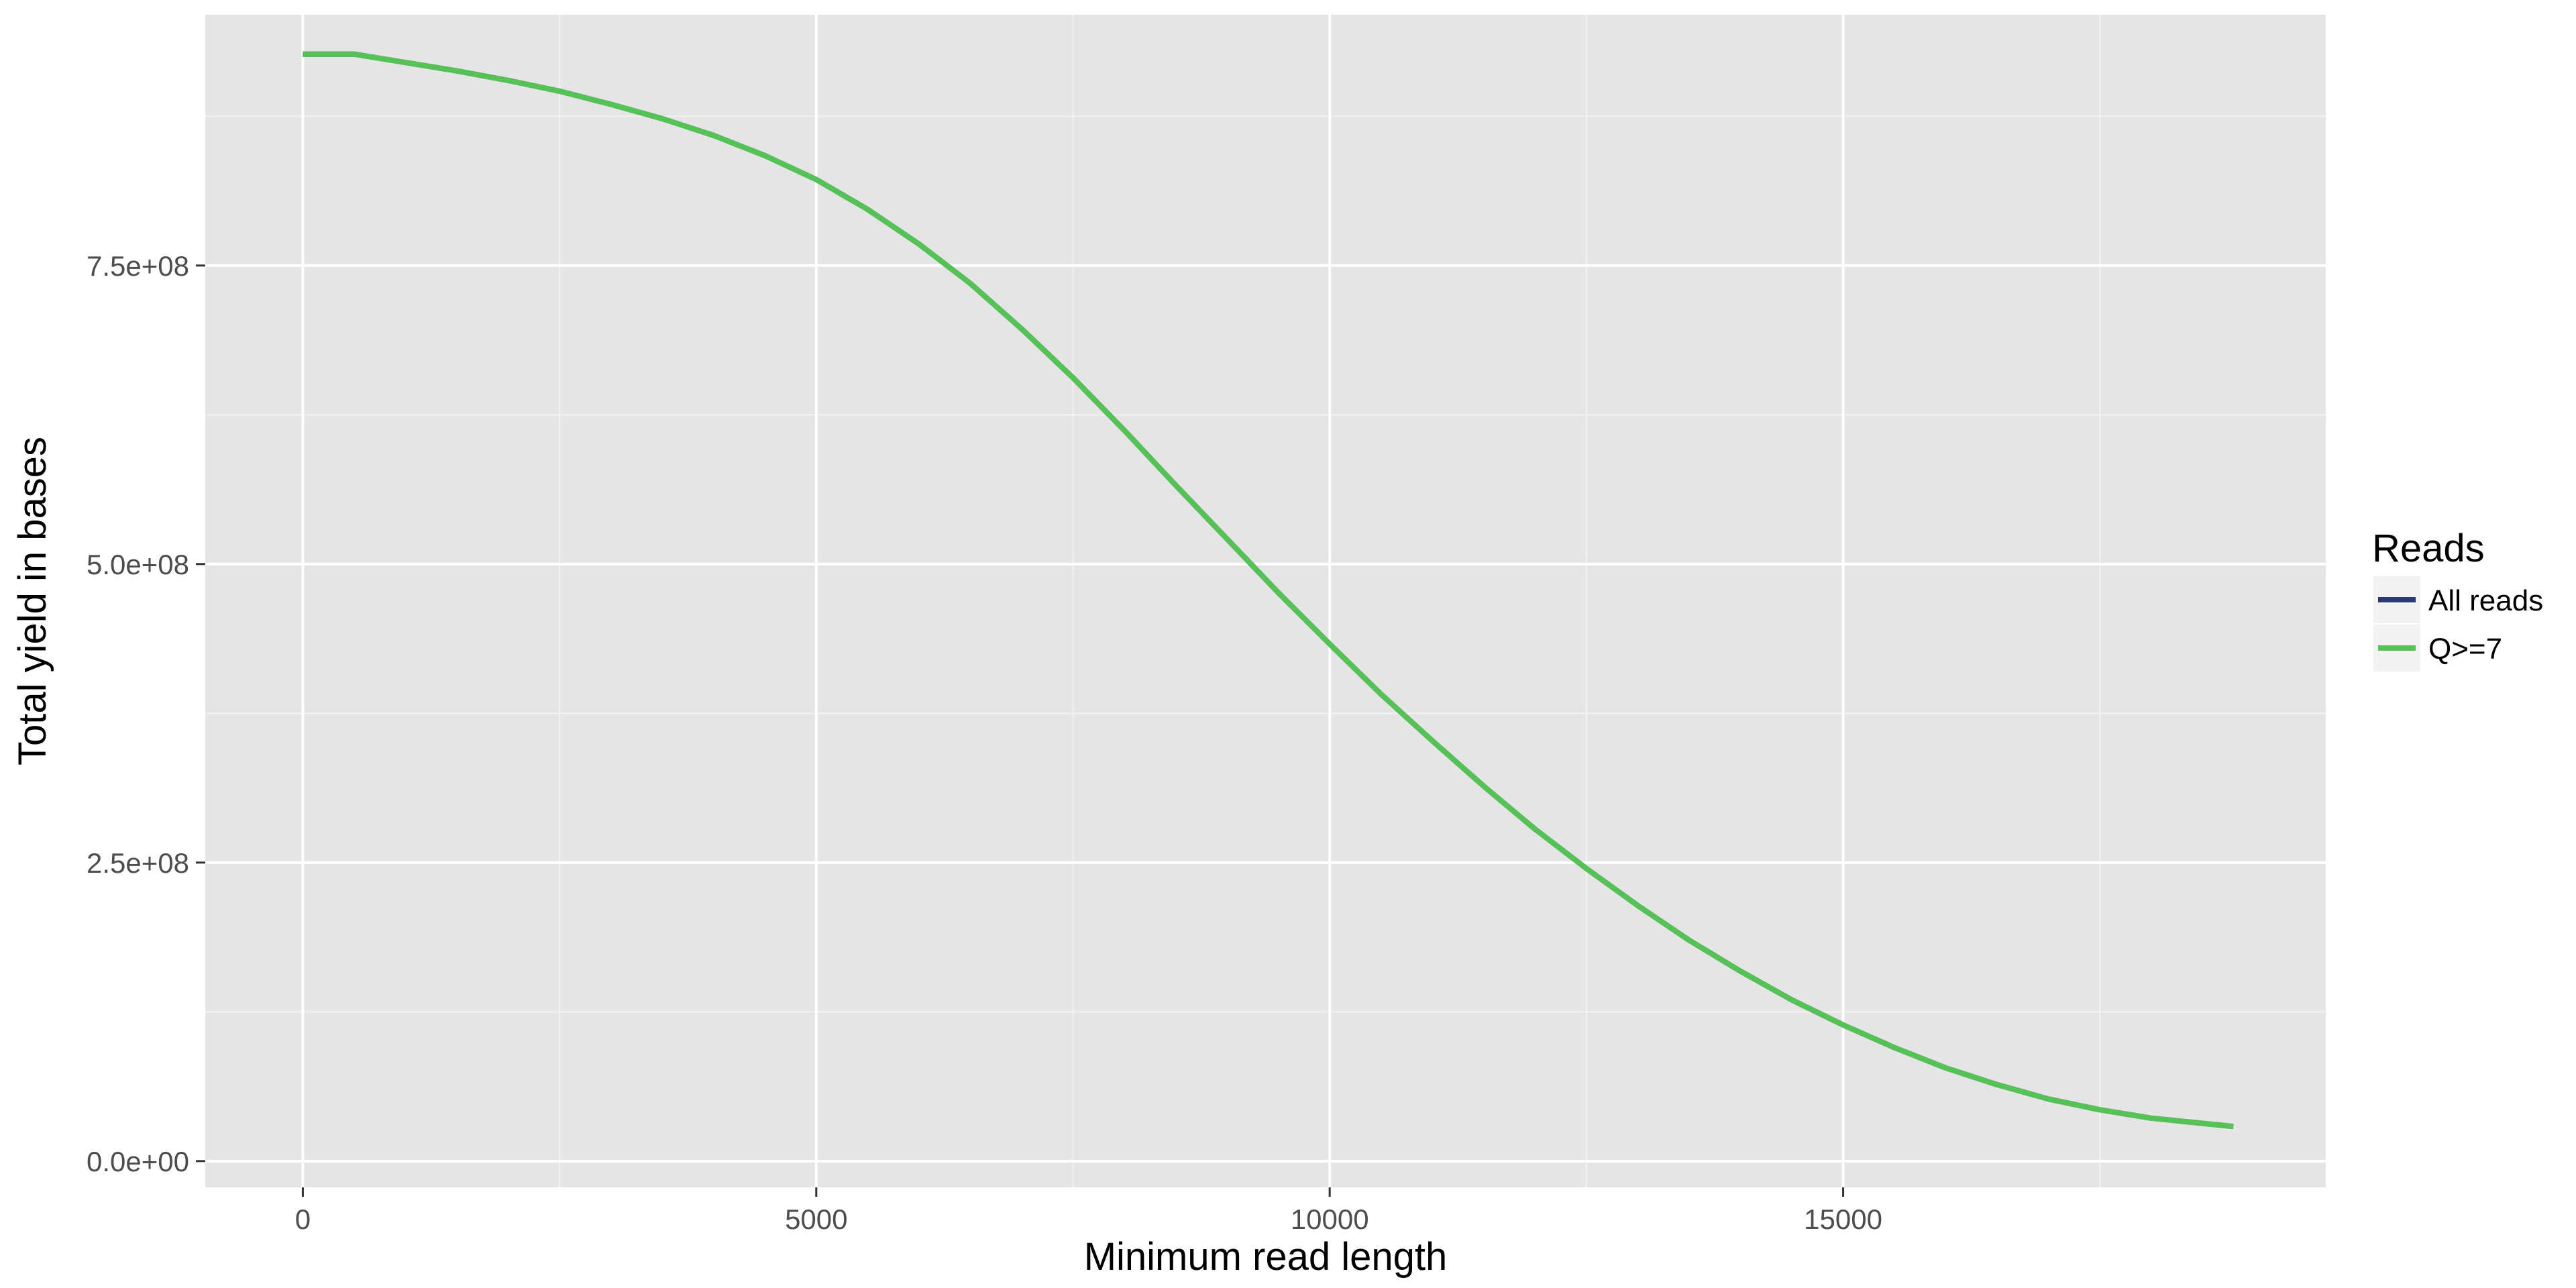 The width and height of the screenshot is (2576, 1288). I want to click on x-tick-label: 0, so click(303, 1219).